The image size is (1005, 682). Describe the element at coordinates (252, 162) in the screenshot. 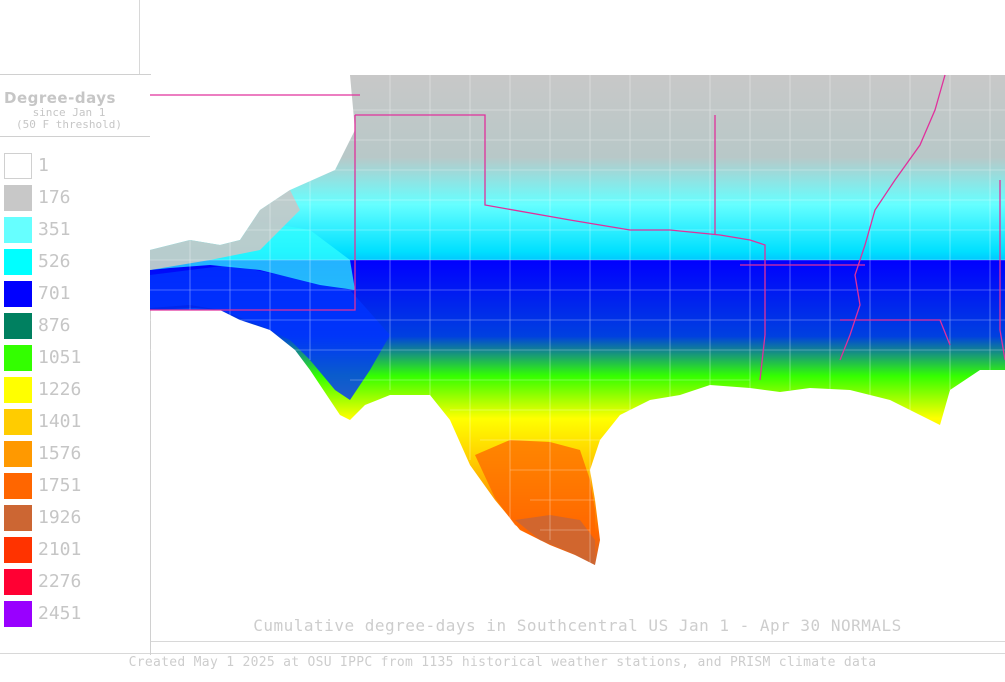

I see `northwest-white-zone` at that location.